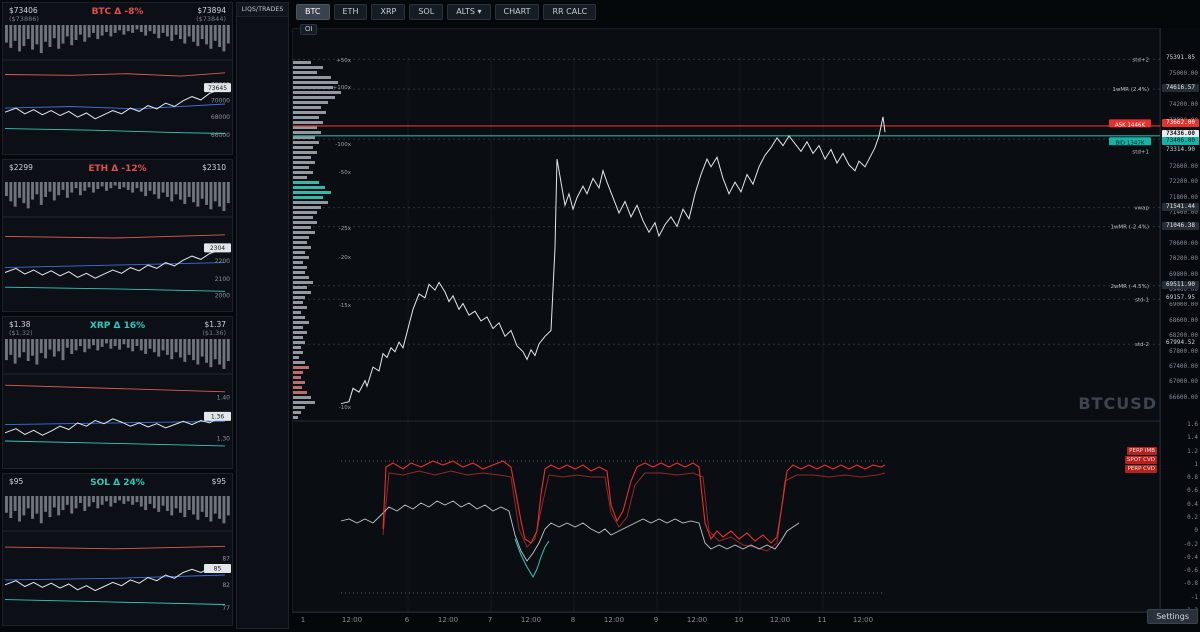  I want to click on svg-text: +50x, so click(344, 61).